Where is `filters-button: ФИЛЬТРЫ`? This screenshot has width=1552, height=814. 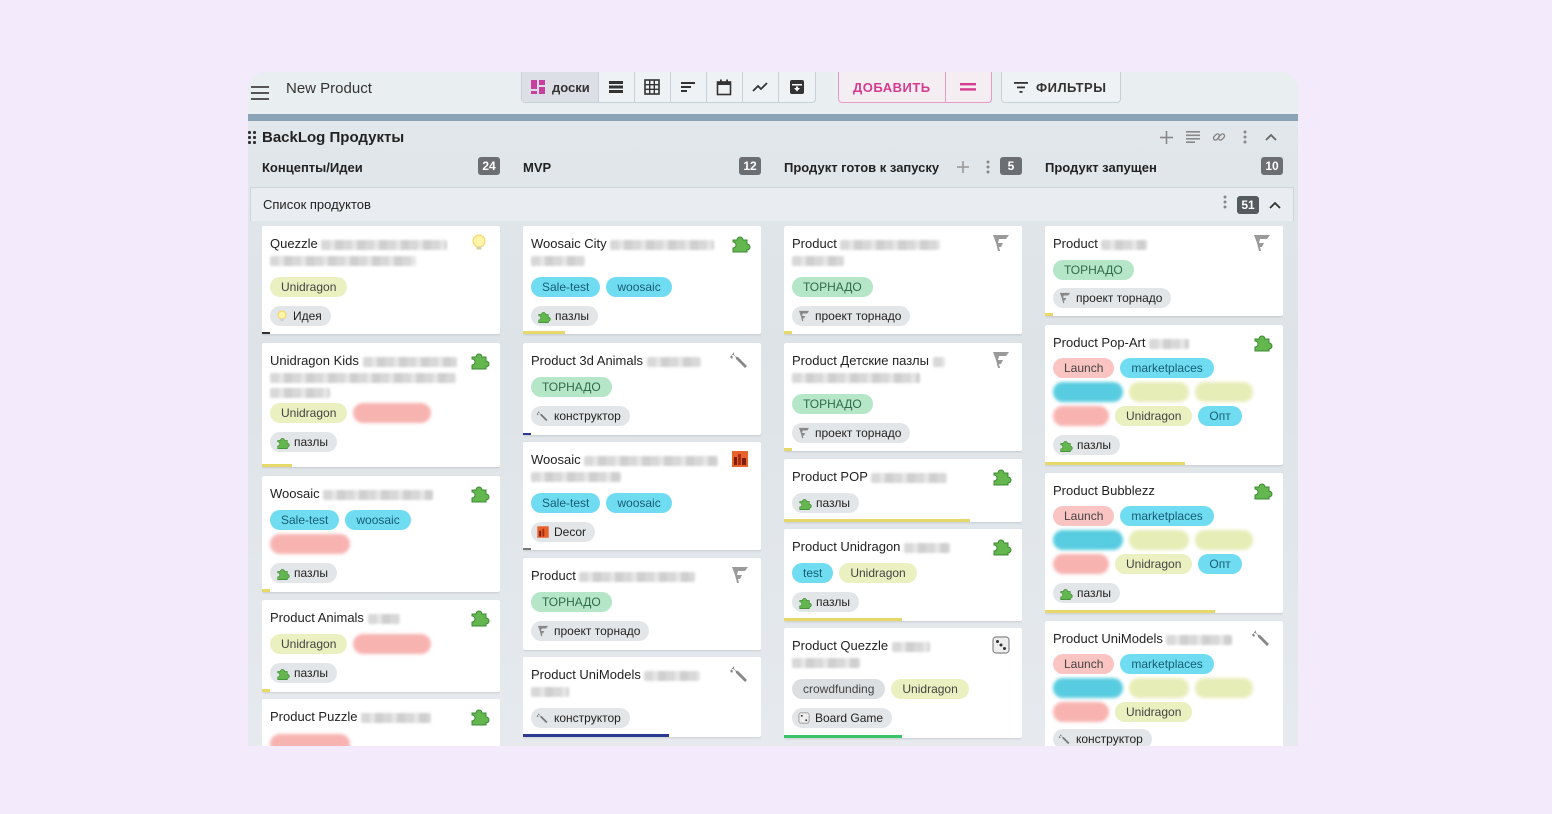
filters-button: ФИЛЬТРЫ is located at coordinates (1061, 87).